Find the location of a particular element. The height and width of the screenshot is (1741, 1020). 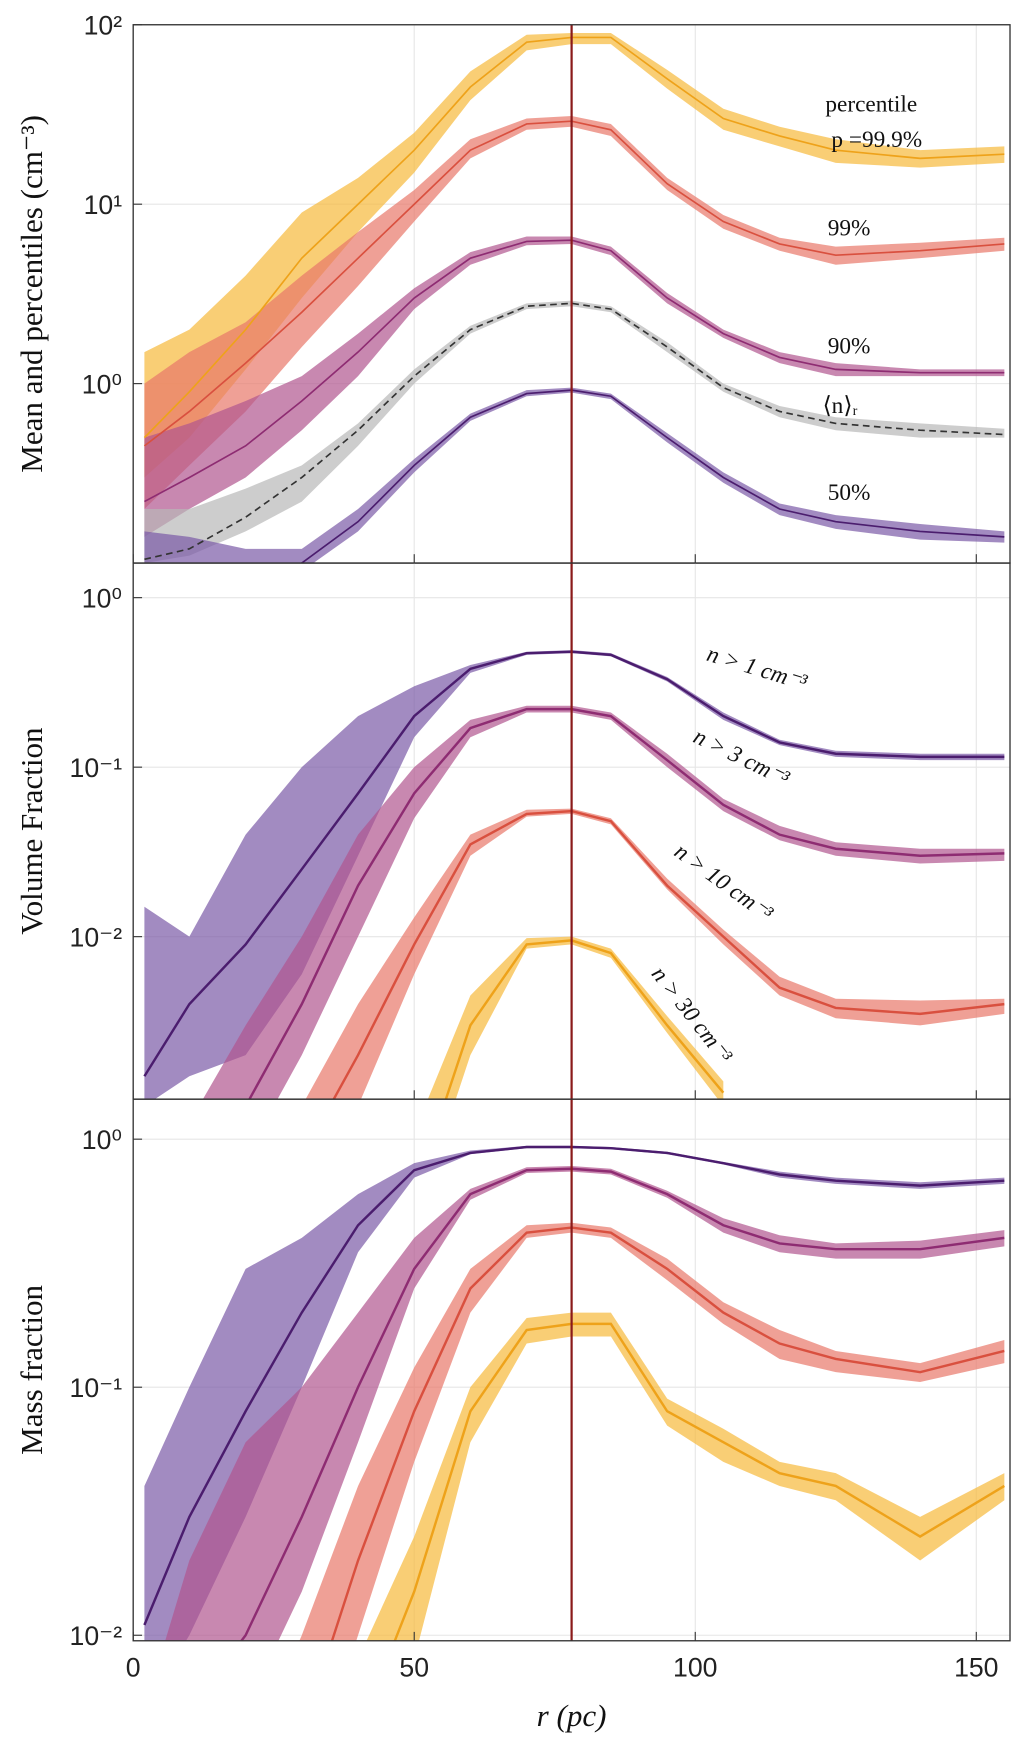

series-label: n > 10 cm⁻³ is located at coordinates (723, 882).